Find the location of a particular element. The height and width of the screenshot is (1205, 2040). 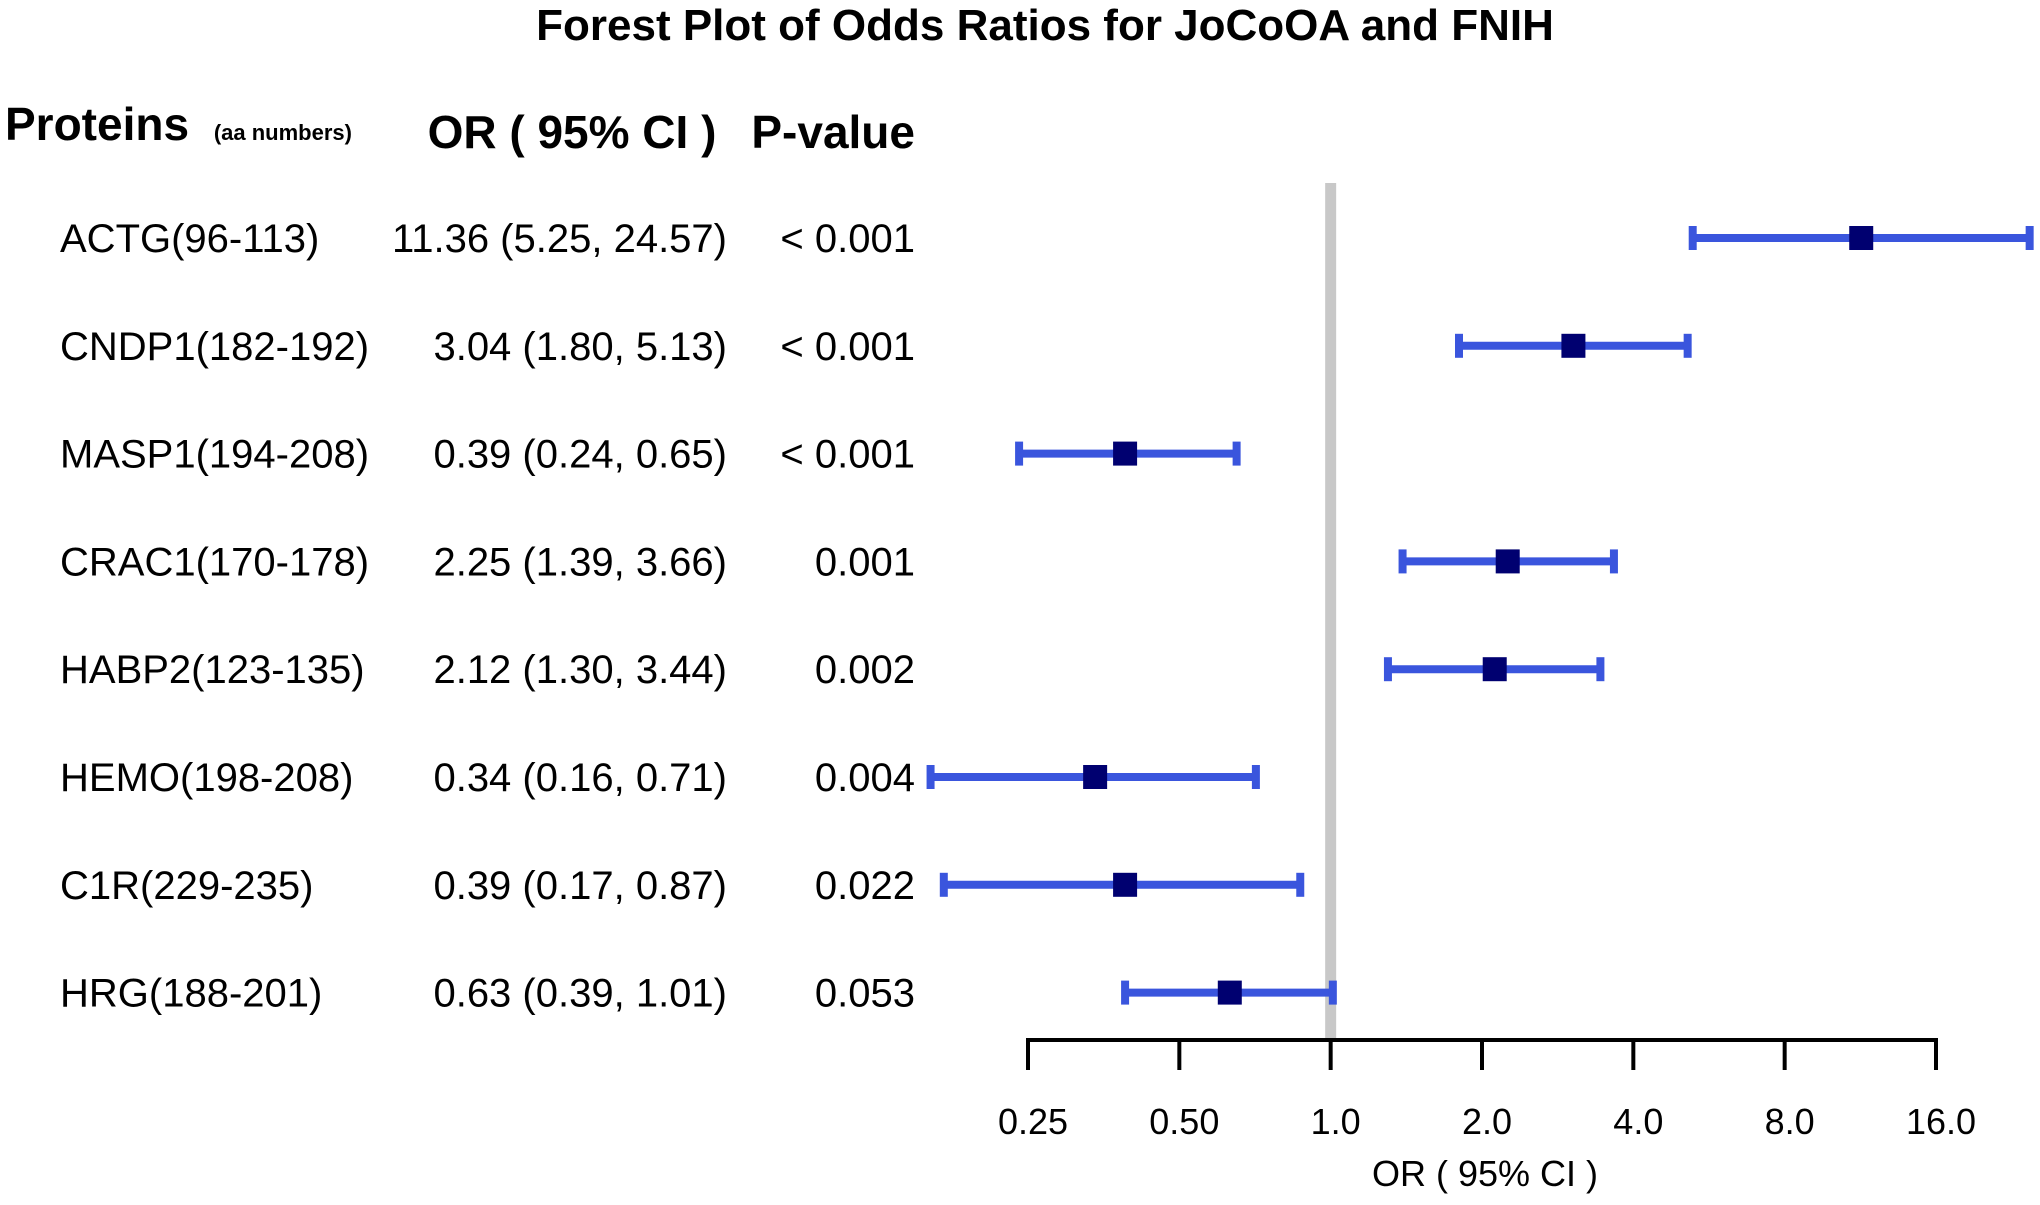

row-pvalue-label: 0.002 is located at coordinates (865, 670).